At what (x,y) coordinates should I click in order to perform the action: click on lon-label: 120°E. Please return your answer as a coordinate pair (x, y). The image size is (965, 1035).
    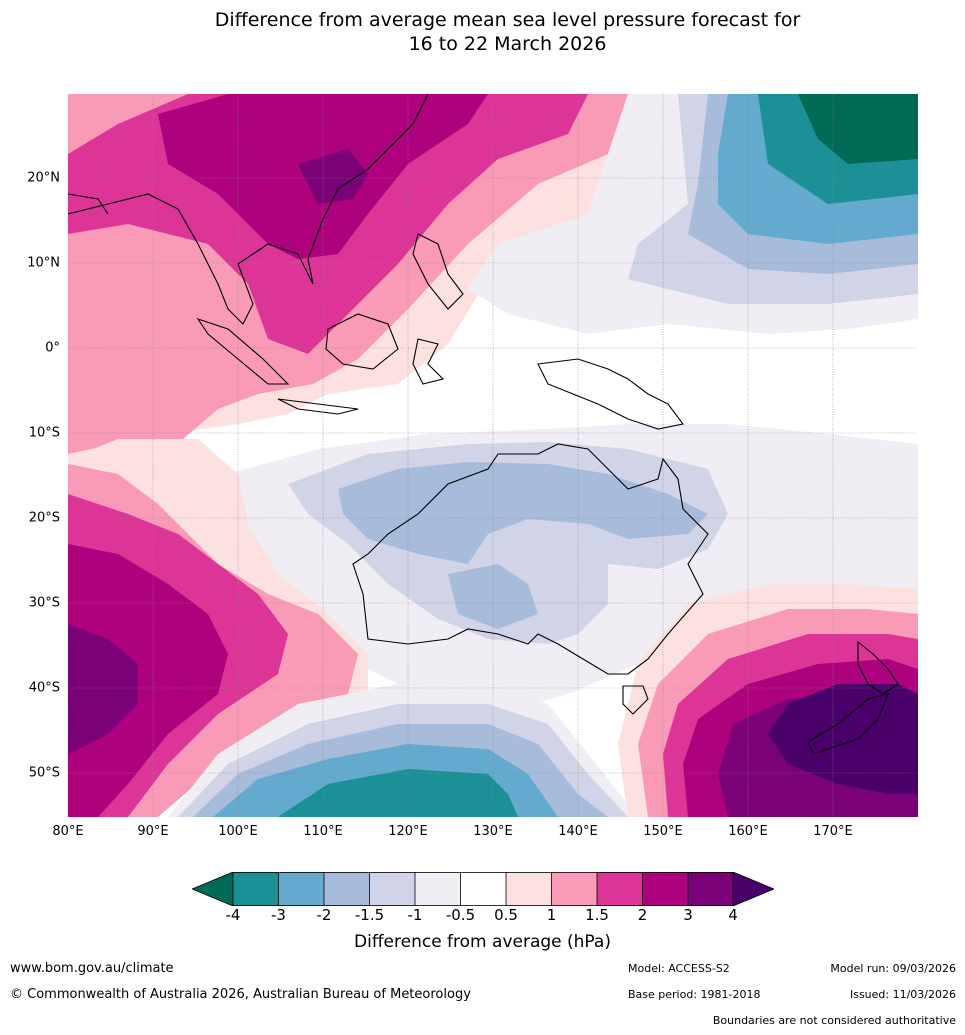
    Looking at the image, I should click on (408, 831).